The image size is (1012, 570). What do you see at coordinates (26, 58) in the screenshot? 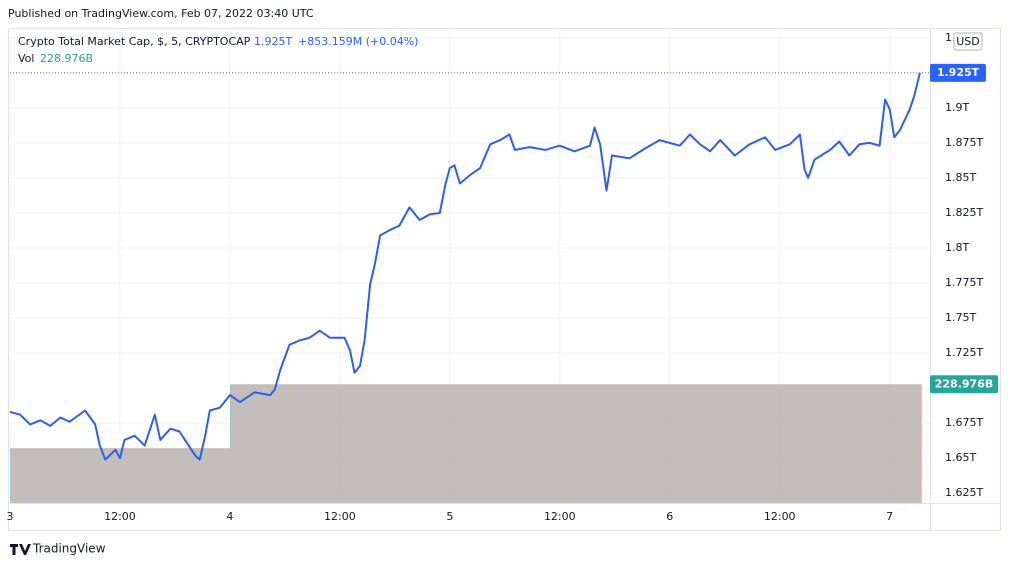
I see `volume-legend: Vol` at bounding box center [26, 58].